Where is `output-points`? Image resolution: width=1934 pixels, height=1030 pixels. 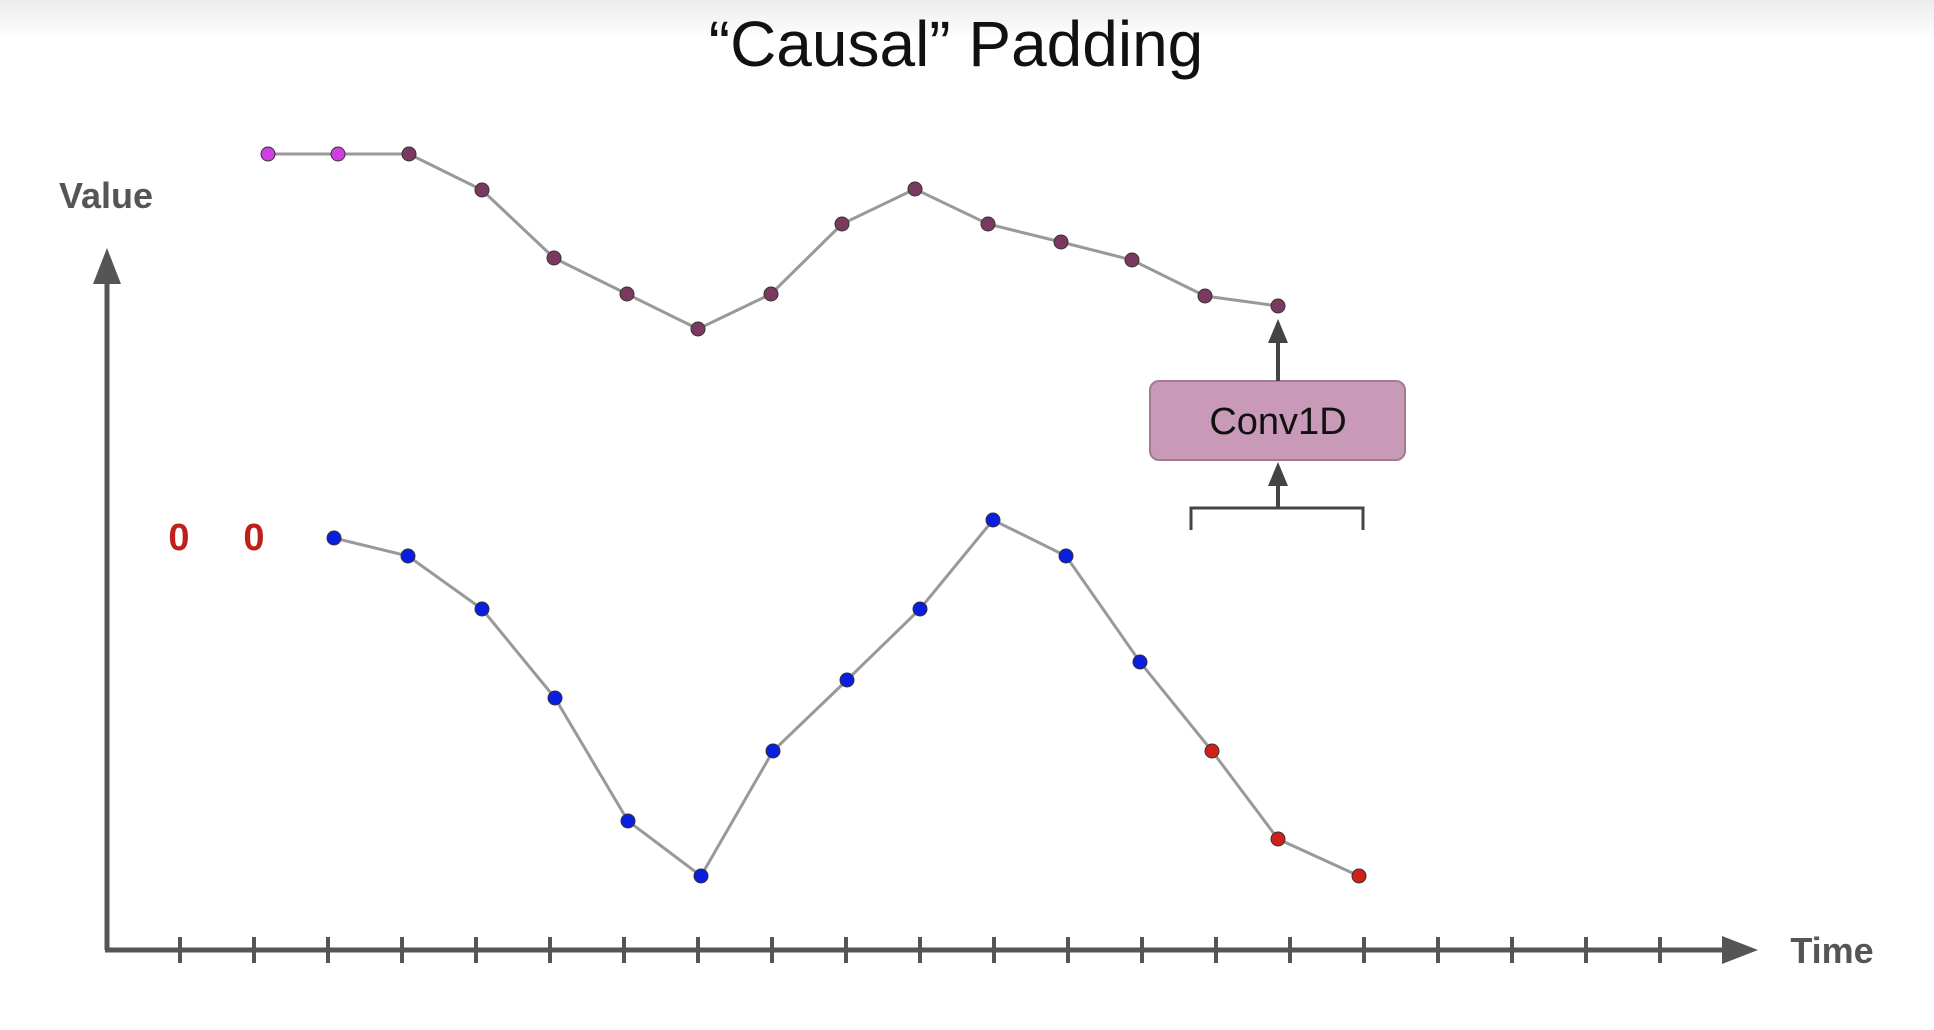
output-points is located at coordinates (773, 241).